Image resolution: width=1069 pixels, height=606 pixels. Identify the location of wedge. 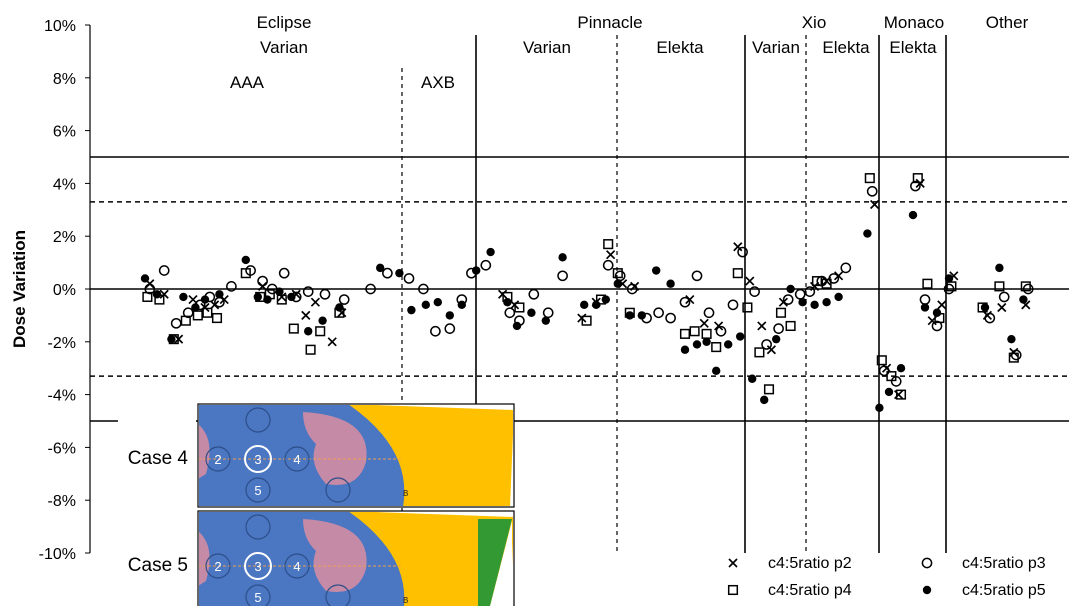
(495, 562).